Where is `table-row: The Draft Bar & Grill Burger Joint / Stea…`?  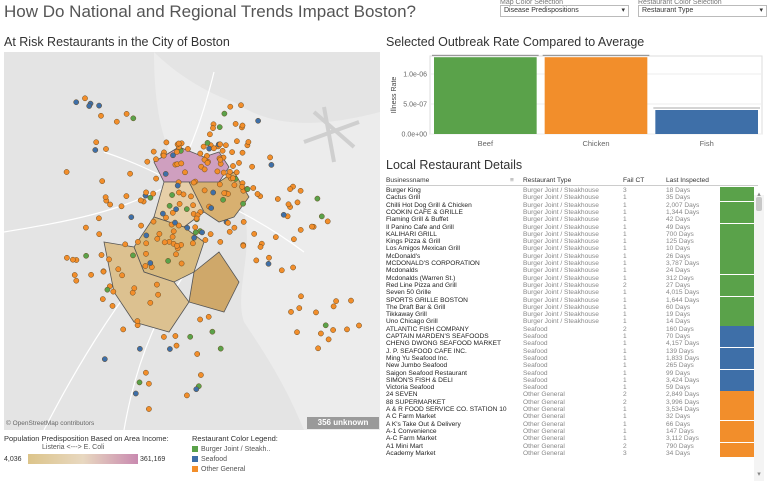 table-row: The Draft Bar & Grill Burger Joint / Stea… is located at coordinates (572, 307).